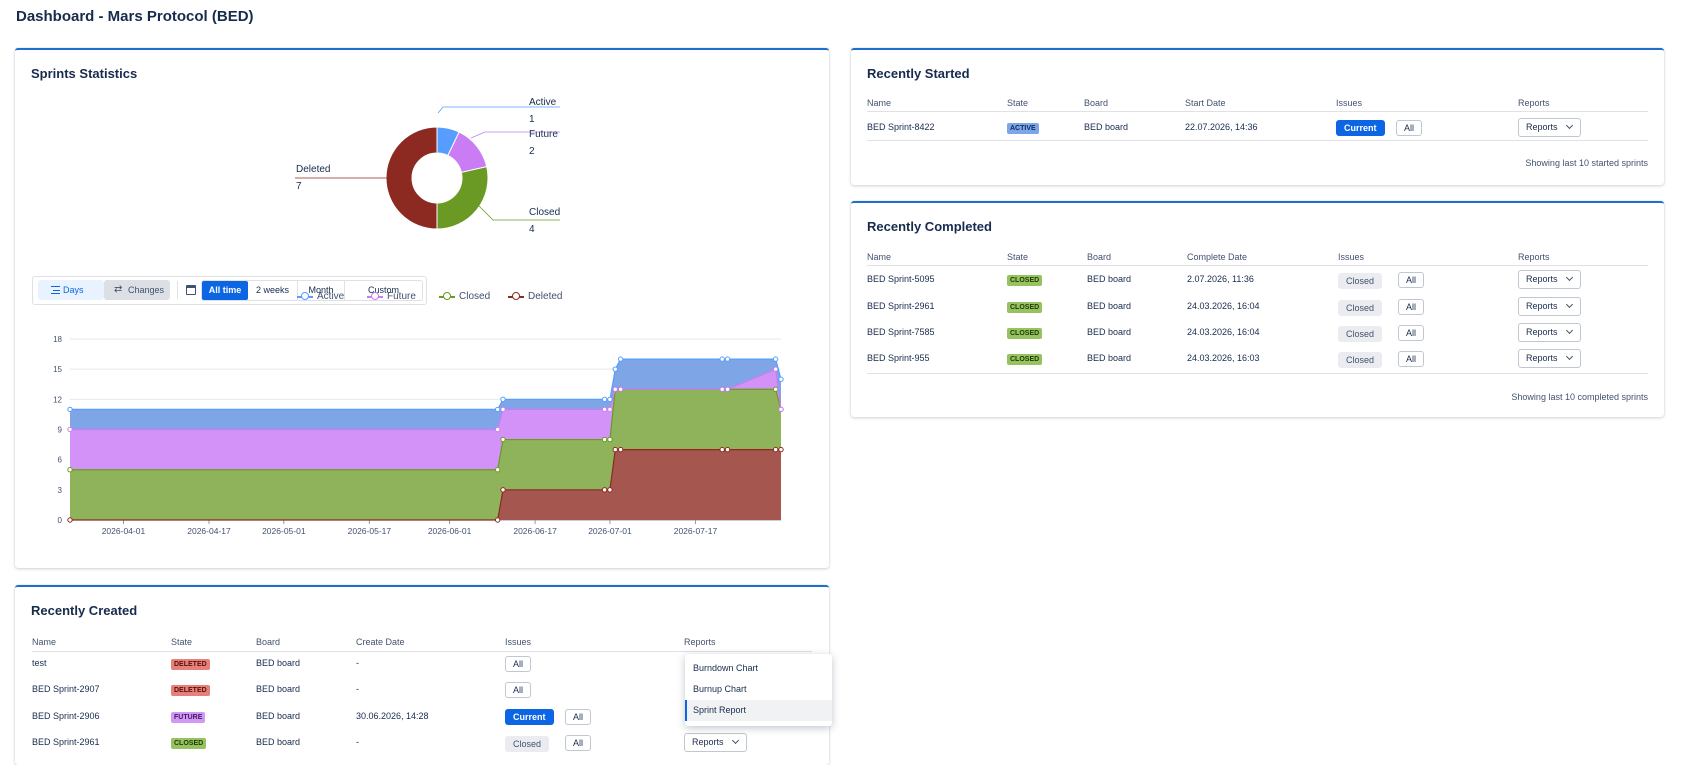 The width and height of the screenshot is (1694, 765). I want to click on sprint-name: BED Sprint-2907, so click(66, 689).